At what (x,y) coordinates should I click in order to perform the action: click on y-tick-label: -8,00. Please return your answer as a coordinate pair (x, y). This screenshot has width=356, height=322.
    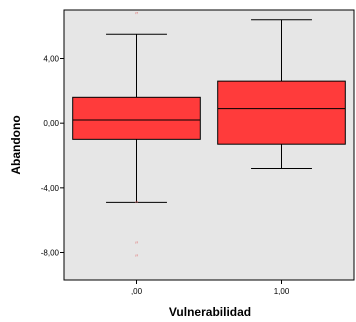
    Looking at the image, I should click on (50, 253).